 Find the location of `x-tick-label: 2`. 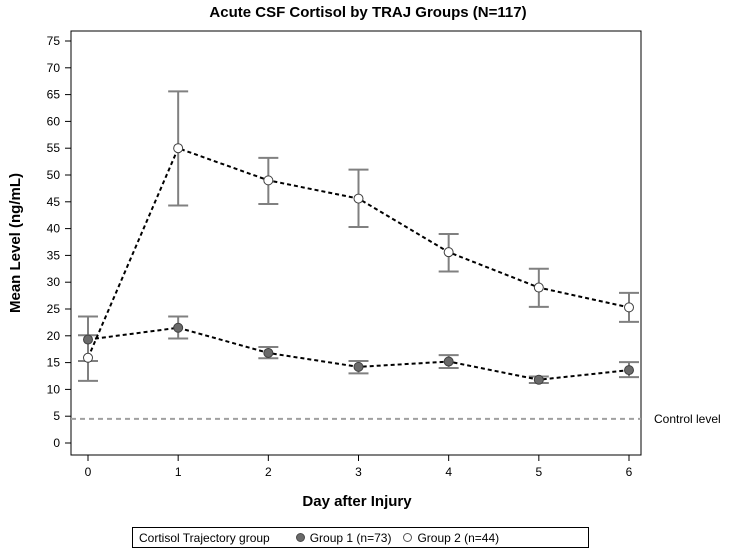

x-tick-label: 2 is located at coordinates (268, 472).